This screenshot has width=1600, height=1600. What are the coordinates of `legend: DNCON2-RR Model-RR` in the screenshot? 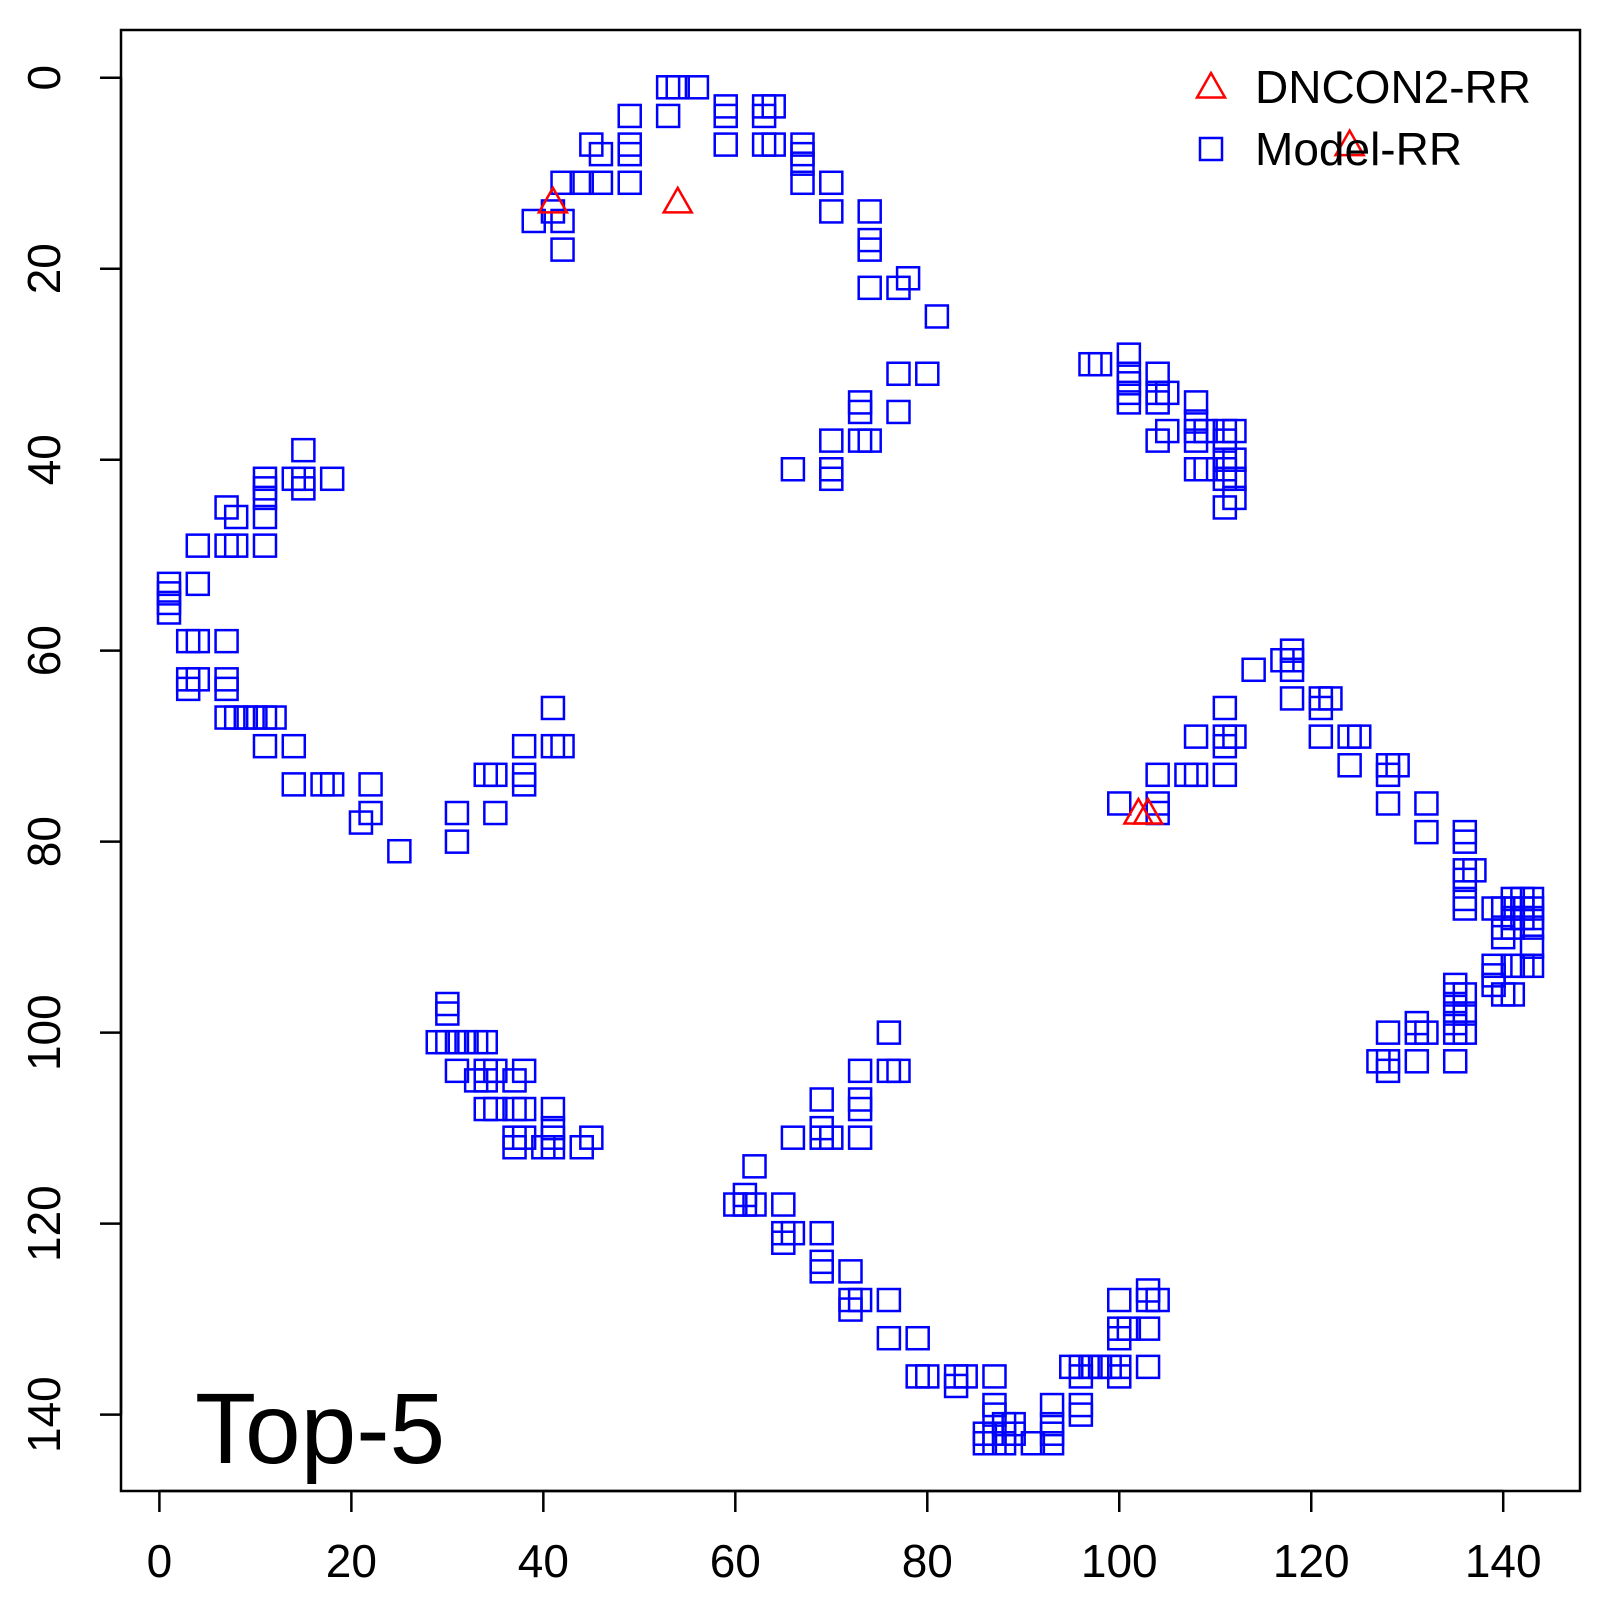 It's located at (1362, 118).